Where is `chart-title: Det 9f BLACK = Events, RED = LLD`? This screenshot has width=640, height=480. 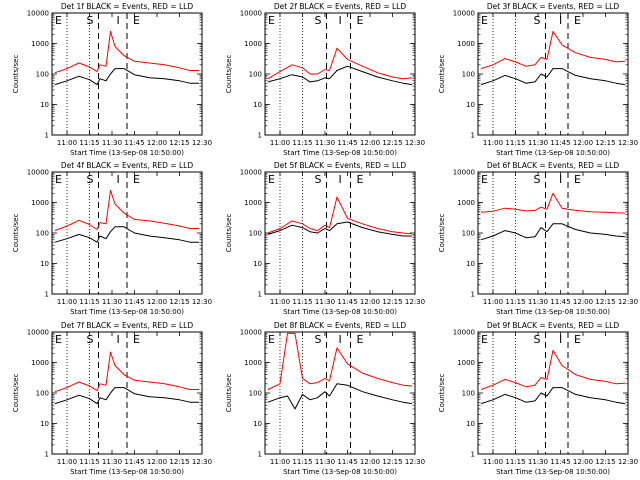
chart-title: Det 9f BLACK = Events, RED = LLD is located at coordinates (553, 325).